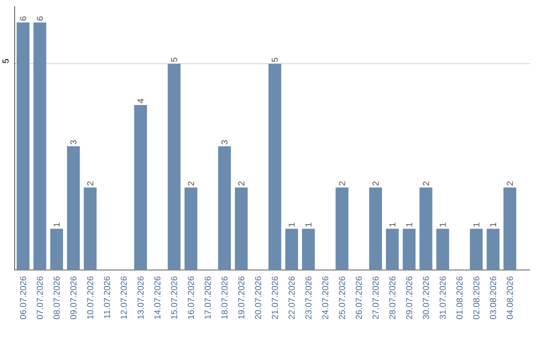  Describe the element at coordinates (141, 297) in the screenshot. I see `x-tick-label: 13.07.2026` at that location.